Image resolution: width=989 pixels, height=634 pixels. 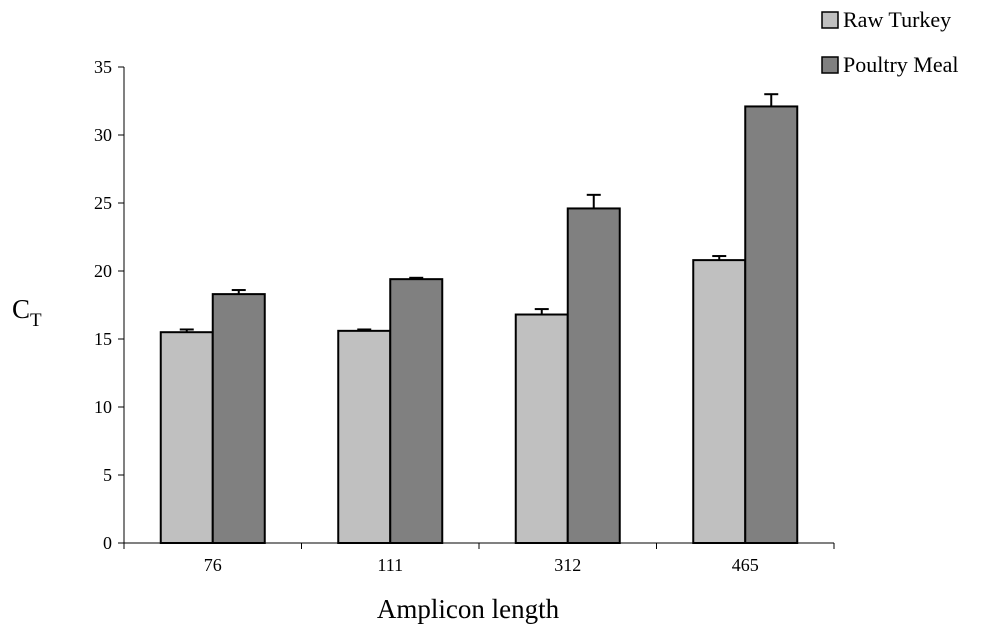 I want to click on y-axis-title-subscript: T, so click(x=36, y=320).